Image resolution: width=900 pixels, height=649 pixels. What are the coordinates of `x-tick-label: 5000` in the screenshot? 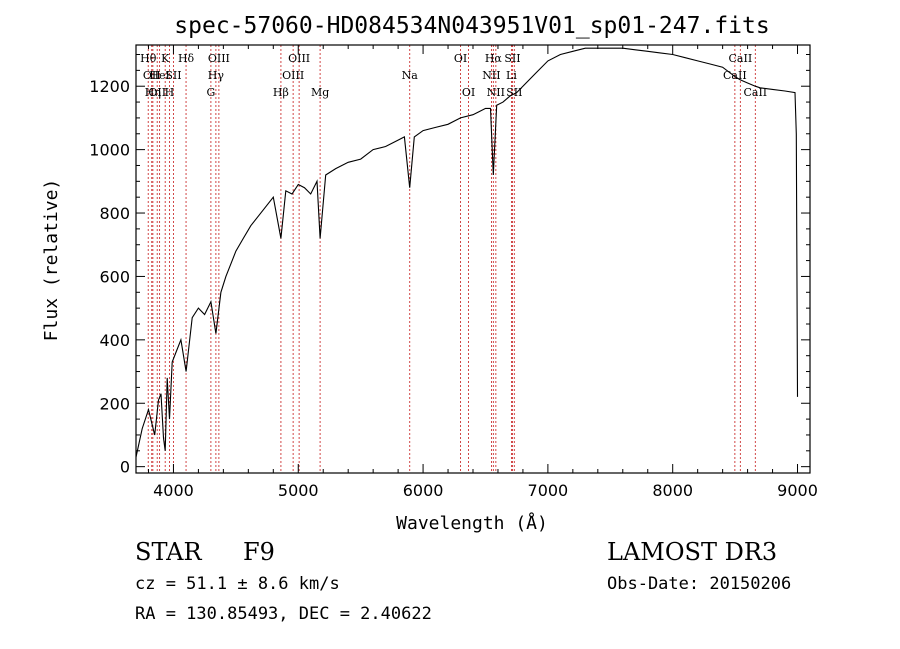 It's located at (298, 490).